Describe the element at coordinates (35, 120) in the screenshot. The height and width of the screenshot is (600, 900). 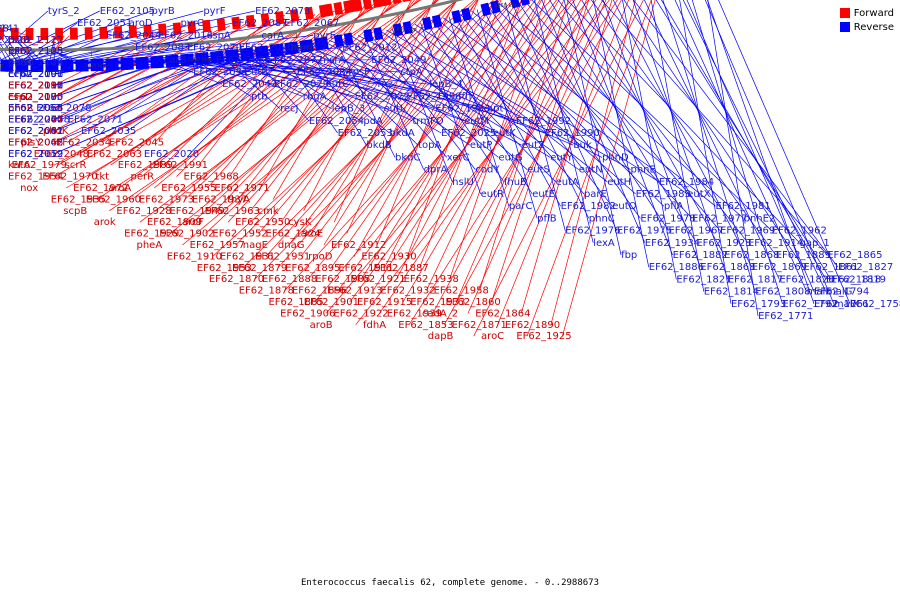
I see `gene-label: EF62_2047` at that location.